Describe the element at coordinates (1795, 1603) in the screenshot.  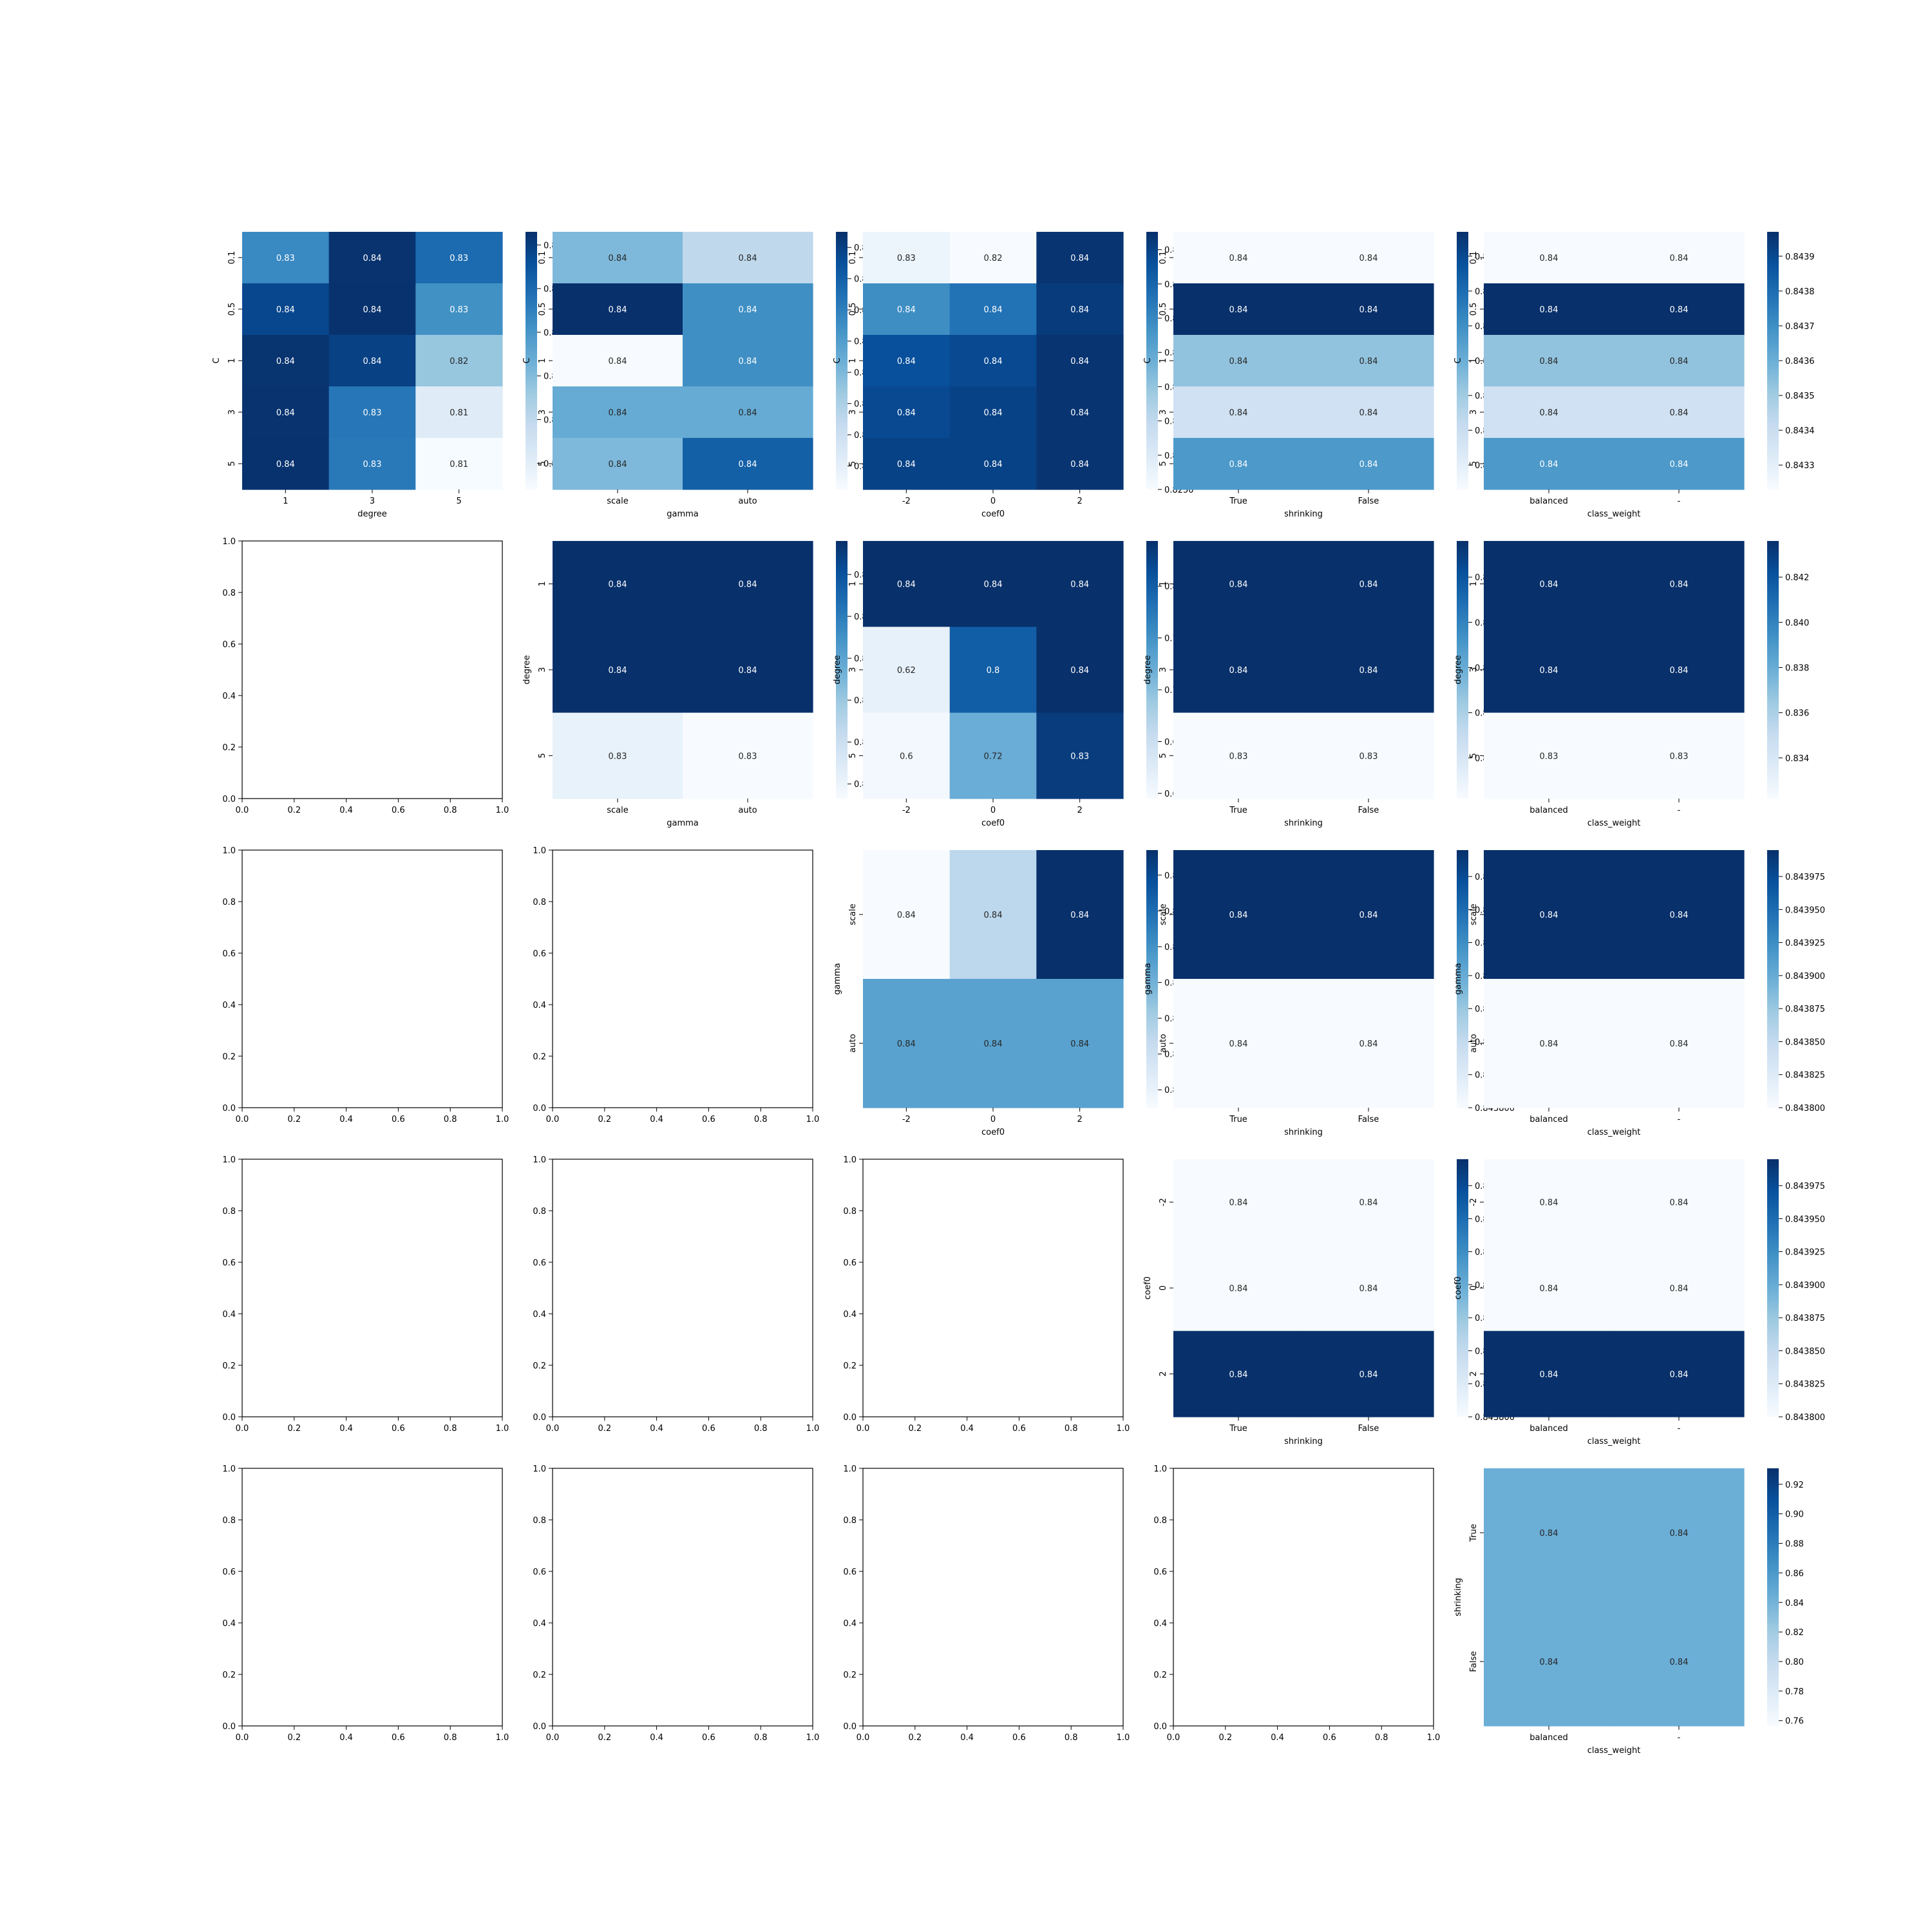
I see `colorbar-tick-label: 0.84` at that location.